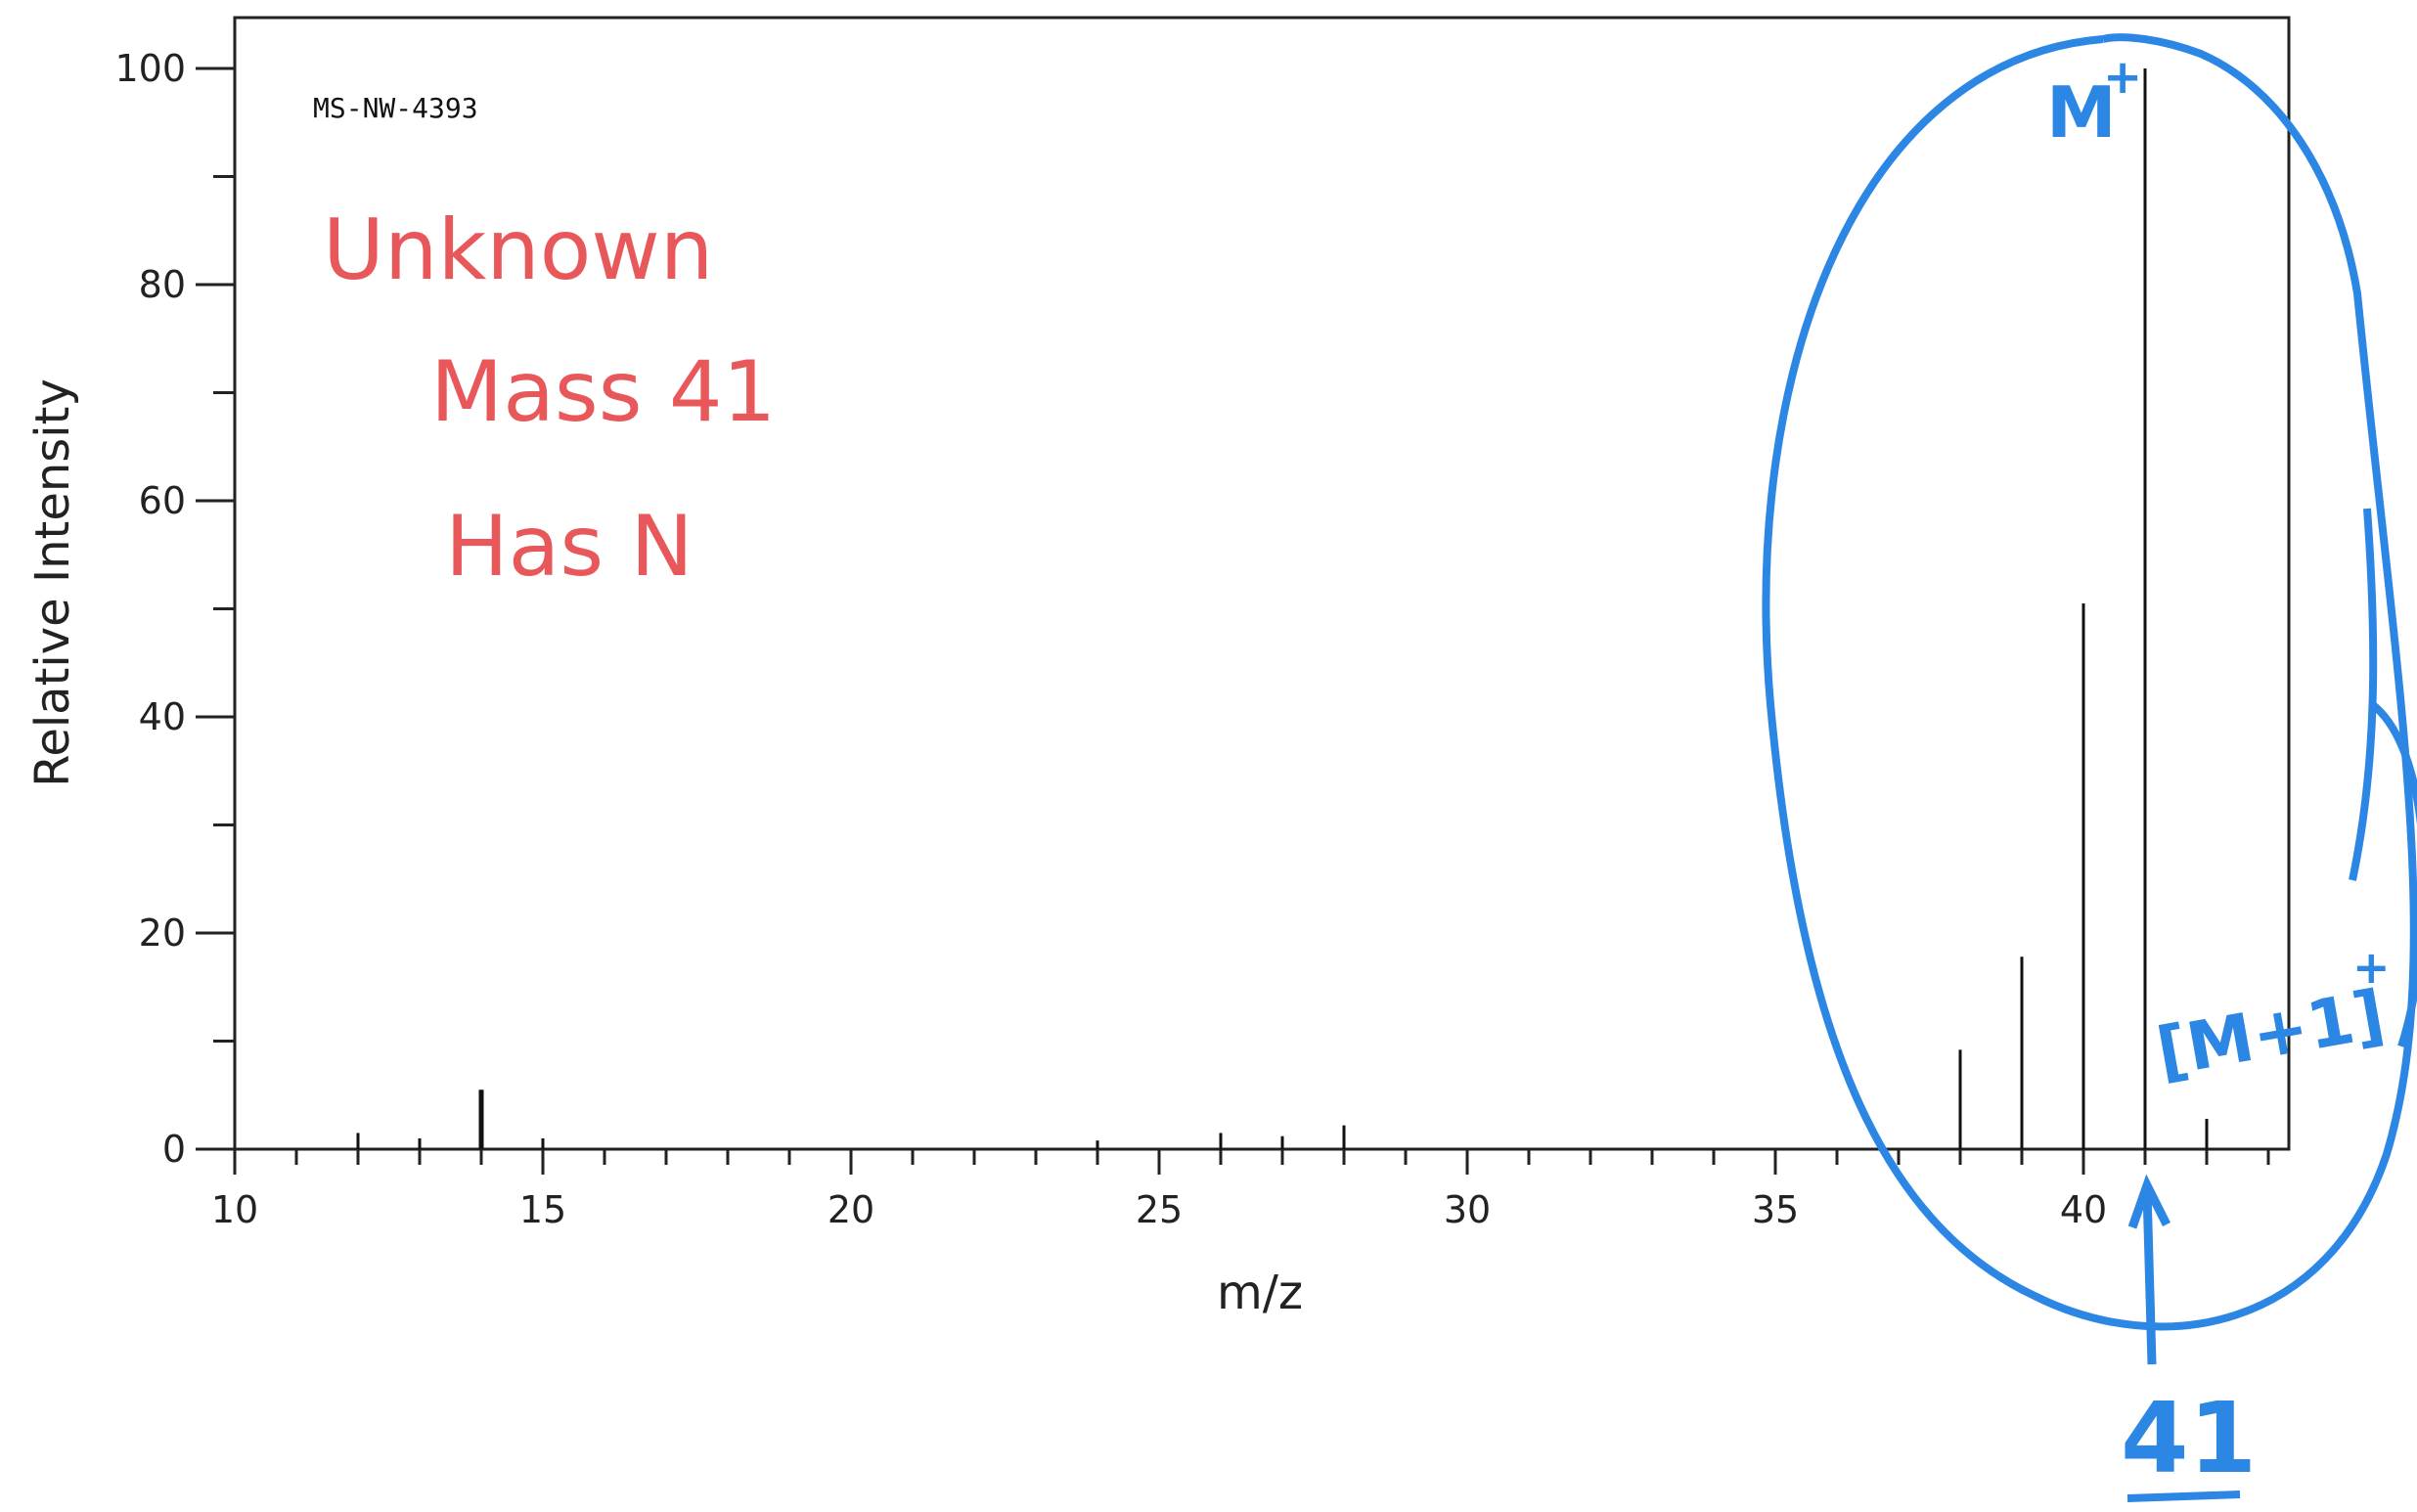 The width and height of the screenshot is (2417, 1512). What do you see at coordinates (174, 609) in the screenshot?
I see `y-axis: 0 20 40 60 80 100` at bounding box center [174, 609].